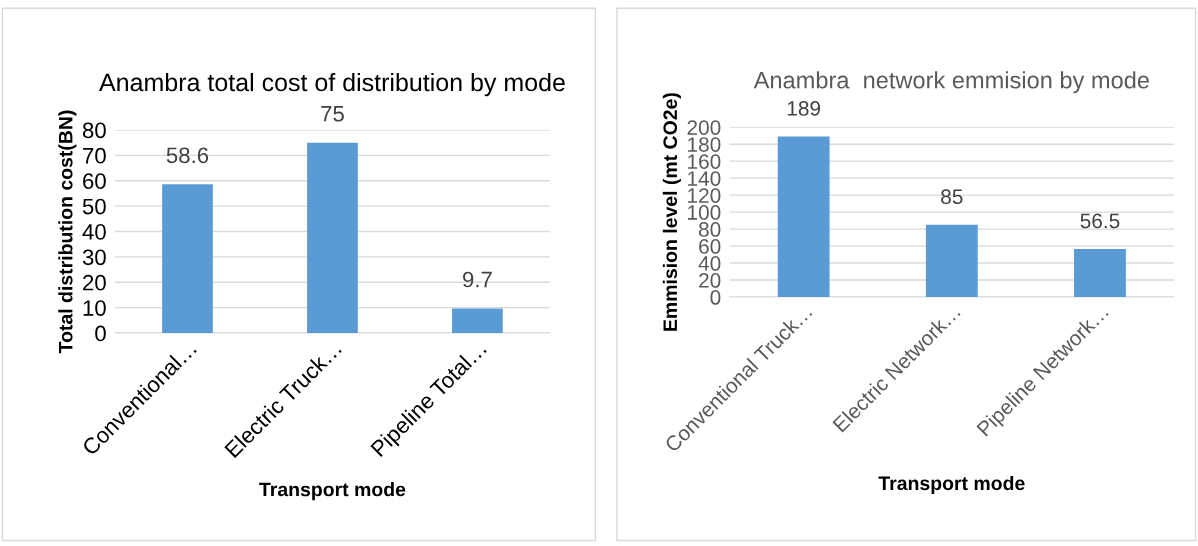 The height and width of the screenshot is (546, 1198). What do you see at coordinates (67, 232) in the screenshot?
I see `y-axis-title: Total distribution cost(BN)` at bounding box center [67, 232].